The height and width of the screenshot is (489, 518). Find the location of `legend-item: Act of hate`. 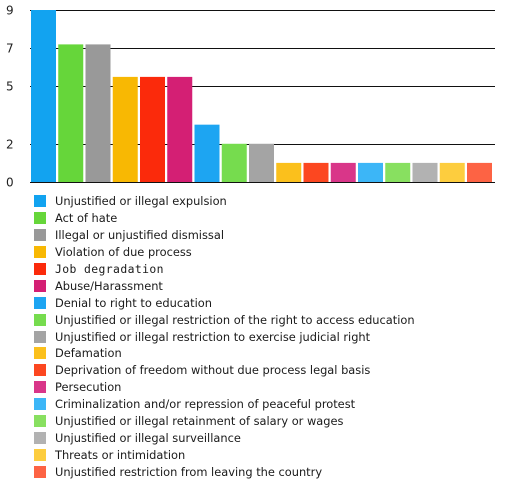

legend-item: Act of hate is located at coordinates (274, 218).